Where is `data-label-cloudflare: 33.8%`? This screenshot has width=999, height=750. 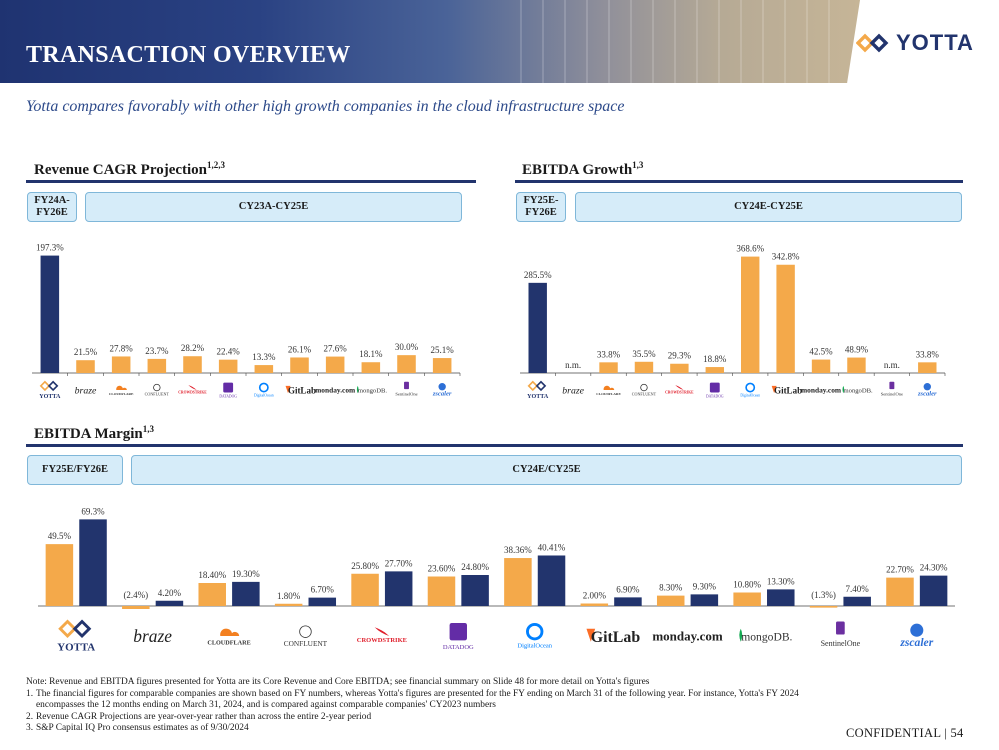 data-label-cloudflare: 33.8% is located at coordinates (609, 354).